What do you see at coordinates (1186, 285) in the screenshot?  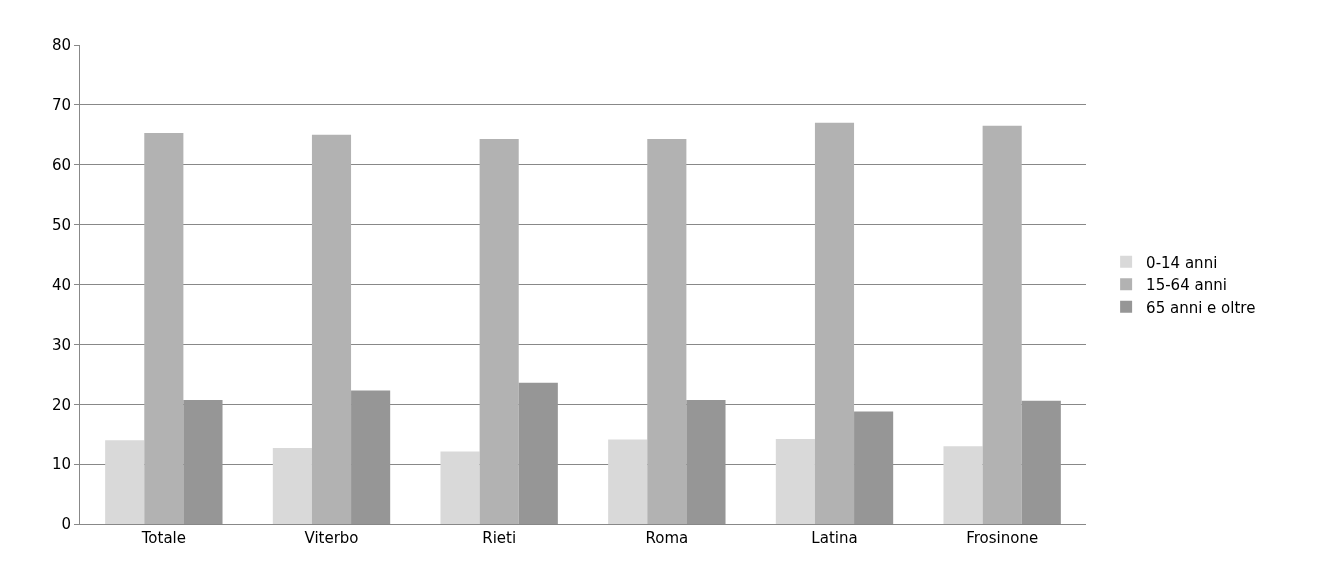 I see `legend-label: 15-64 anni` at bounding box center [1186, 285].